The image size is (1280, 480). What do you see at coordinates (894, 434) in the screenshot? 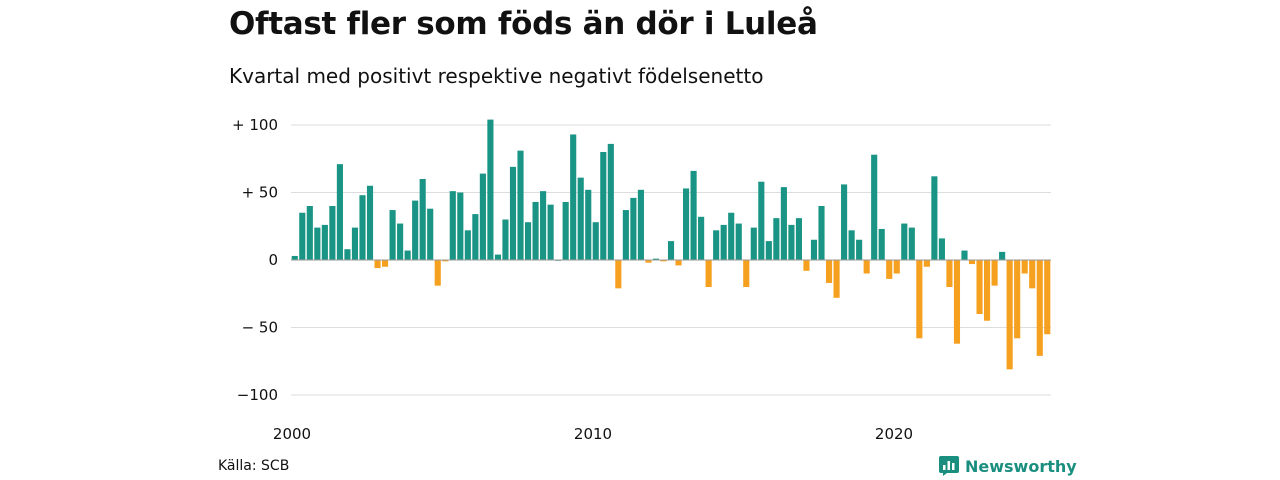
I see `x-tick-label: 2020` at bounding box center [894, 434].